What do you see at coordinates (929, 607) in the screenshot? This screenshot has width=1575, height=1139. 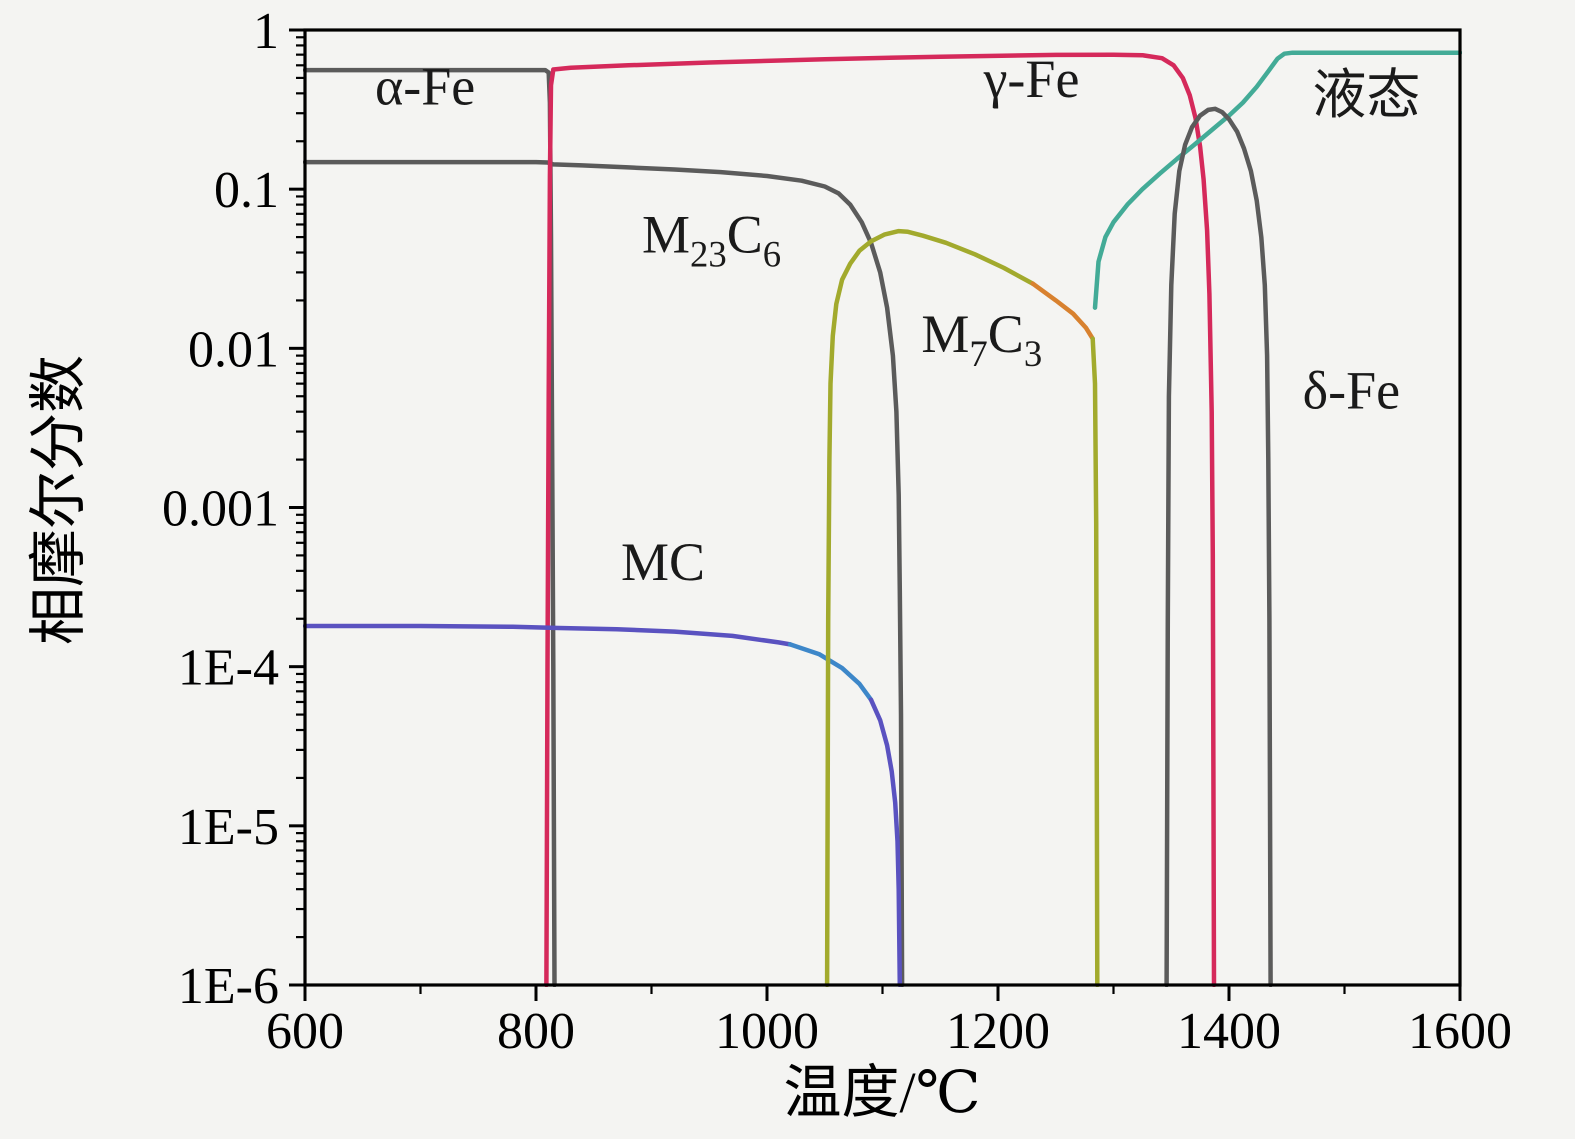 I see `series-m7c3-1-curve` at bounding box center [929, 607].